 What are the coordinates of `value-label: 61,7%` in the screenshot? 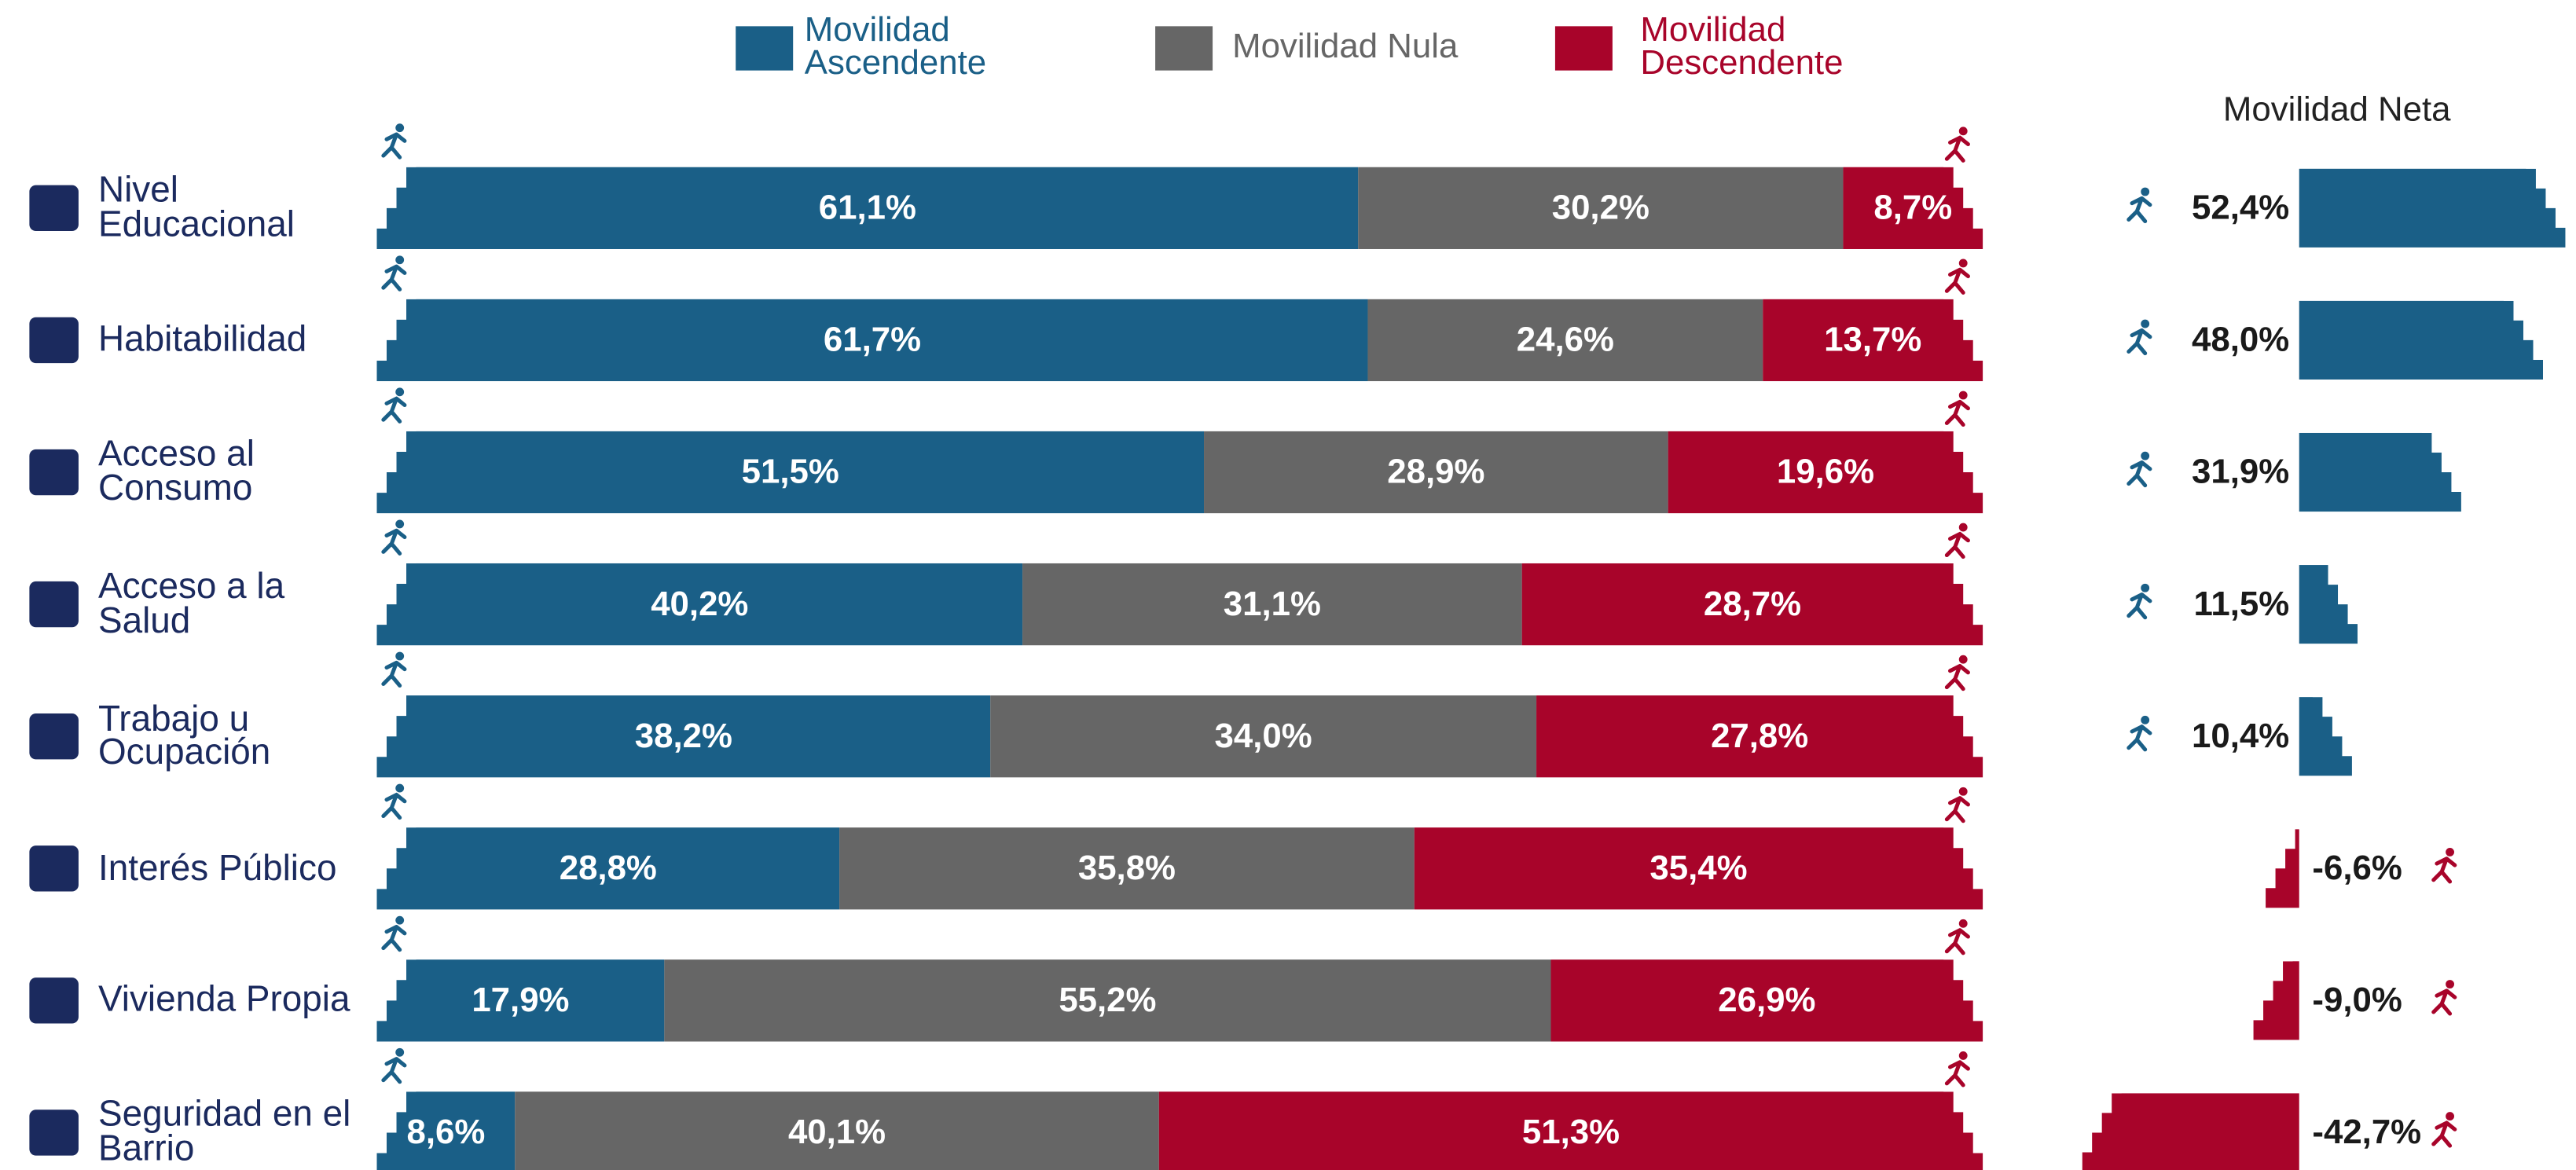 It's located at (872, 340).